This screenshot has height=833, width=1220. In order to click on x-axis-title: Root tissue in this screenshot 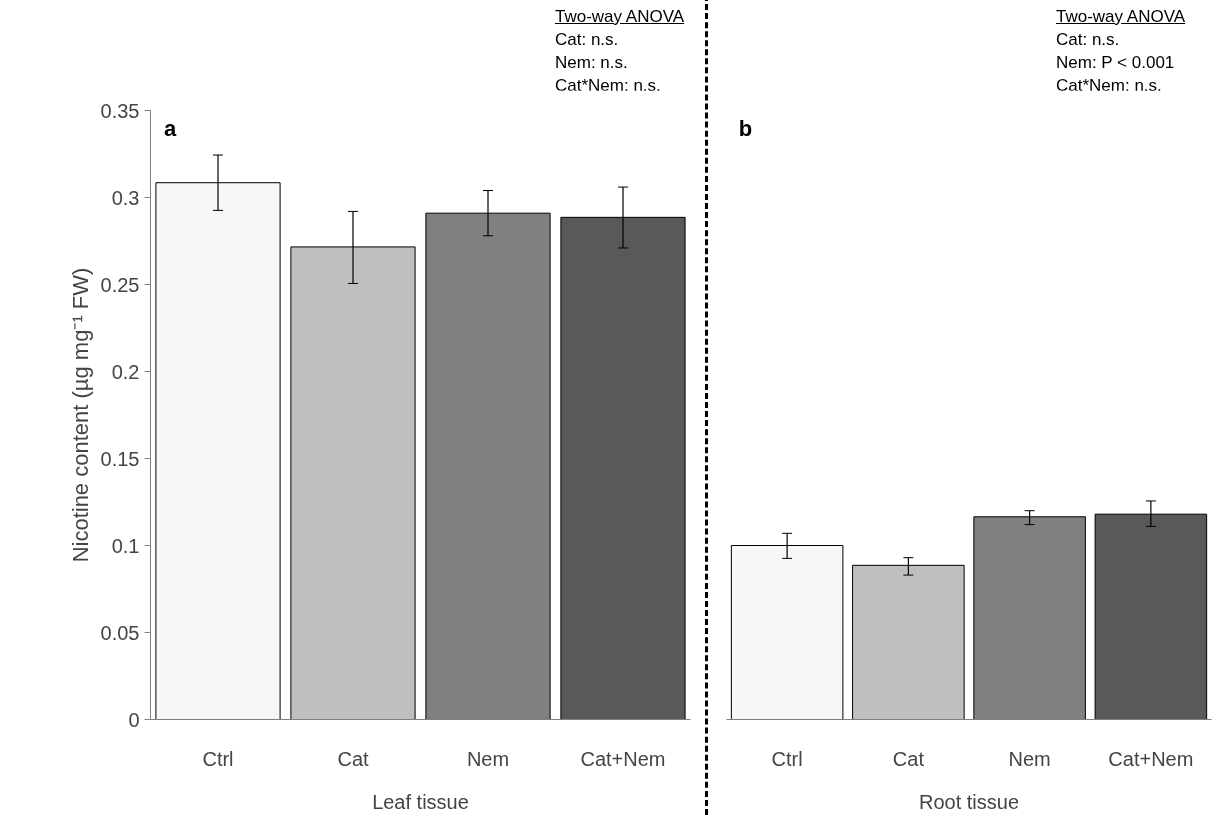, I will do `click(969, 801)`.